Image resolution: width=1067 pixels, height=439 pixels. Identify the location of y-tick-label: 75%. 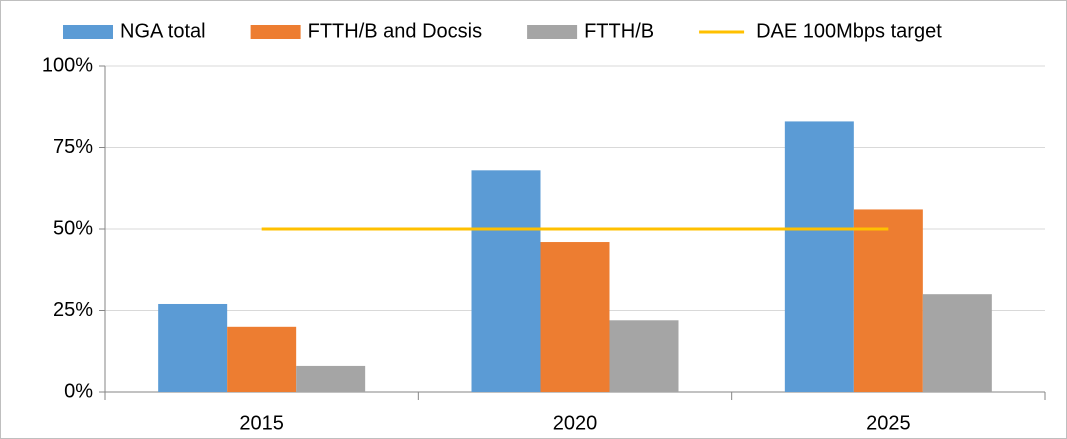
(73, 147).